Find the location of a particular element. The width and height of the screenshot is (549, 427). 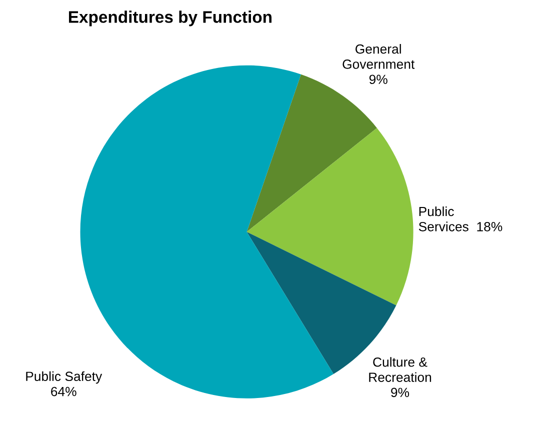

slice-label: Public Safety is located at coordinates (64, 377).